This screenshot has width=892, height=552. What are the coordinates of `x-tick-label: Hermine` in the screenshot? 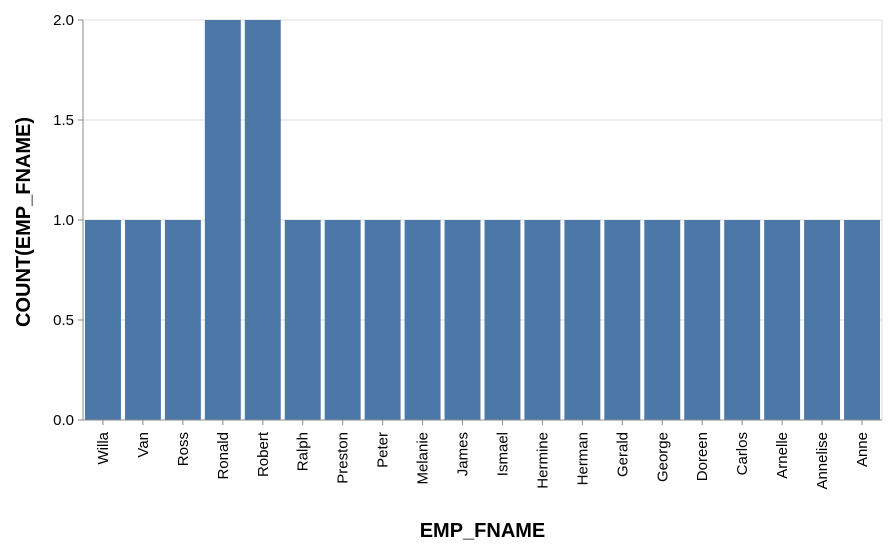 It's located at (542, 460).